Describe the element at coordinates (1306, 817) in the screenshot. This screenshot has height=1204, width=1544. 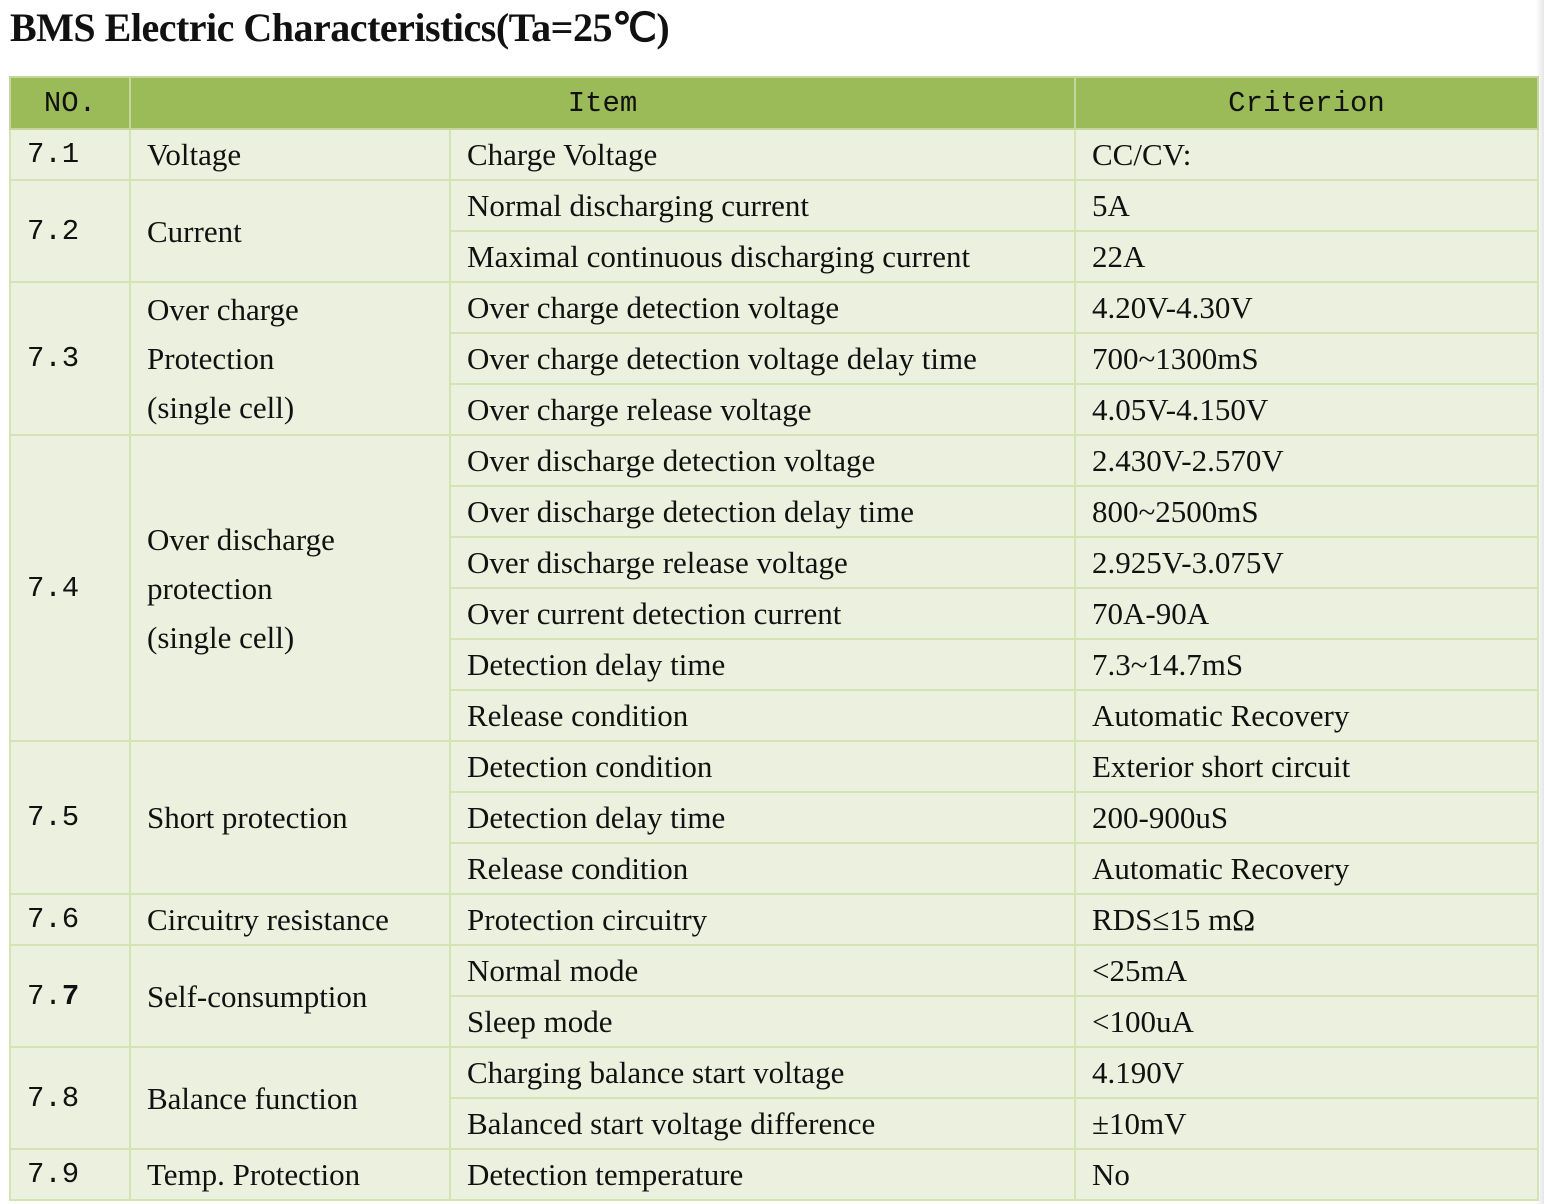
I see `criterion-cell: 200-900uS` at that location.